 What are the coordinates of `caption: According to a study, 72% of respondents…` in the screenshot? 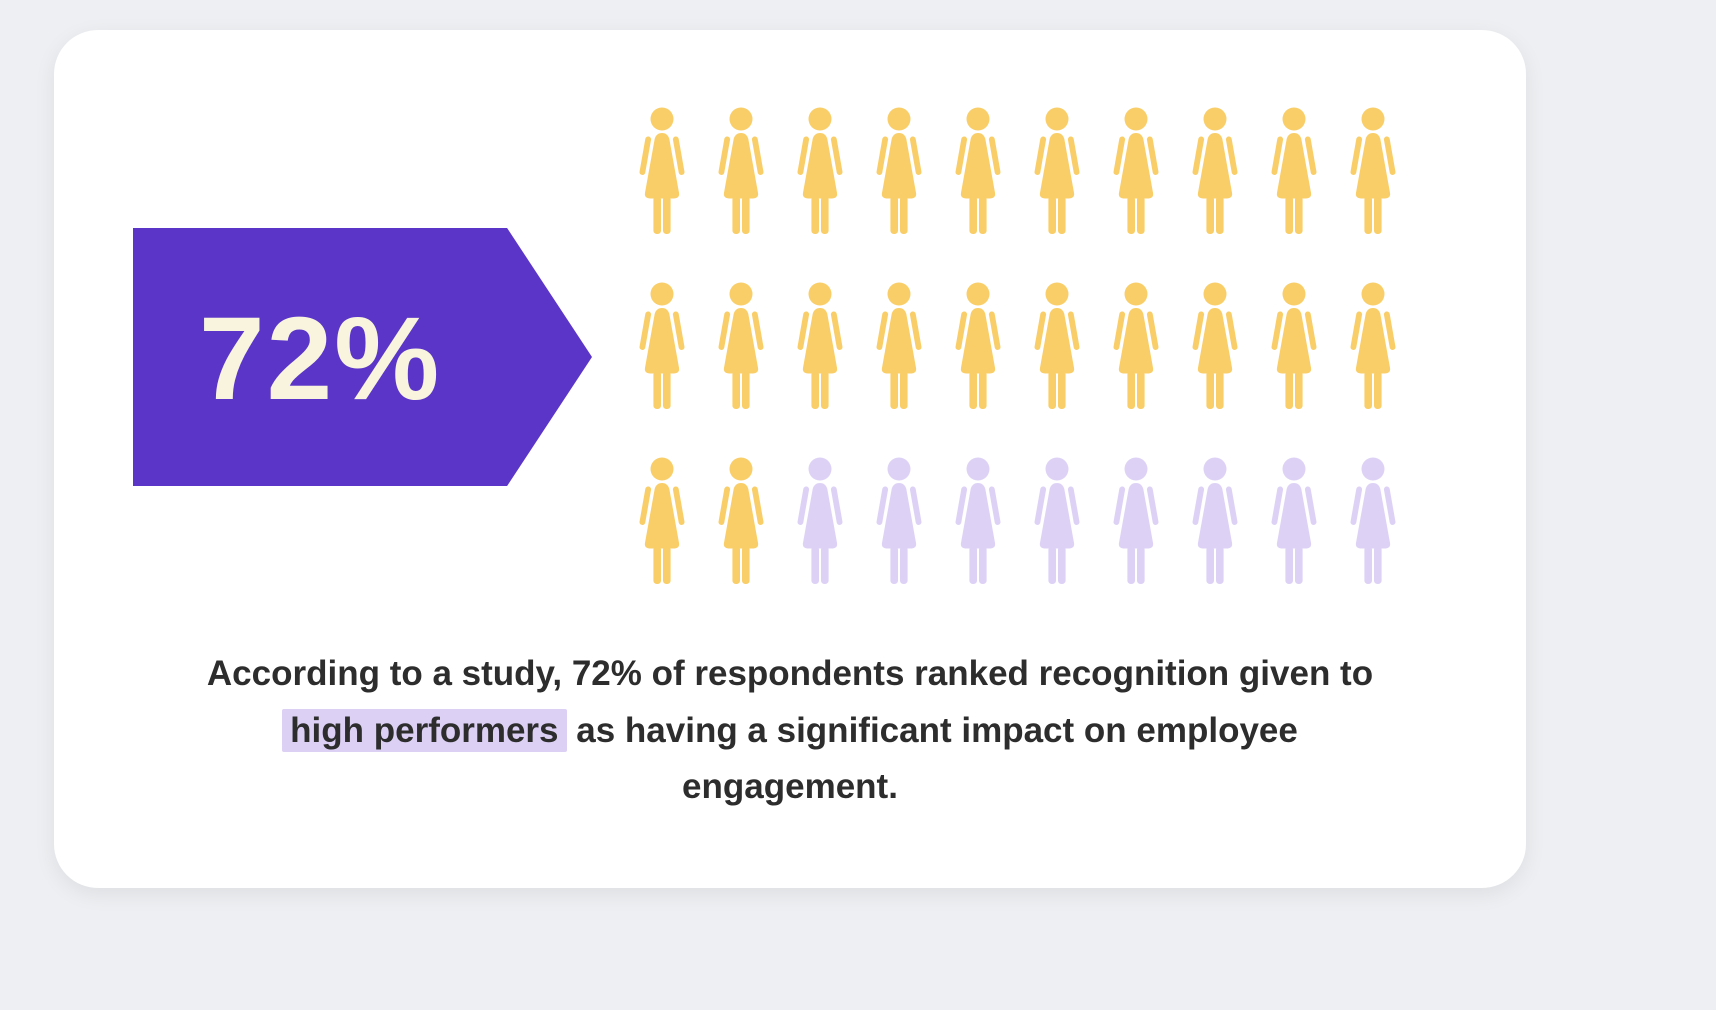 It's located at (790, 731).